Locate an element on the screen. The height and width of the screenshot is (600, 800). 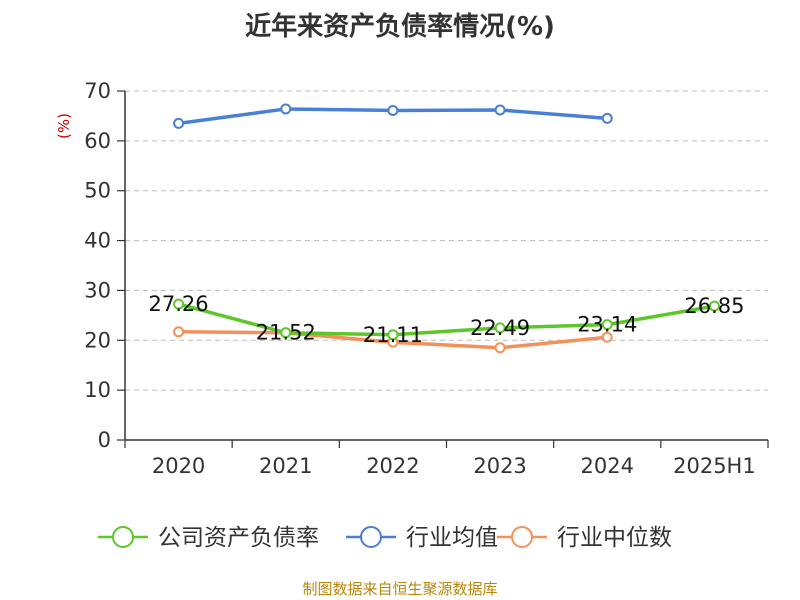
series-0-point-2024 is located at coordinates (607, 325).